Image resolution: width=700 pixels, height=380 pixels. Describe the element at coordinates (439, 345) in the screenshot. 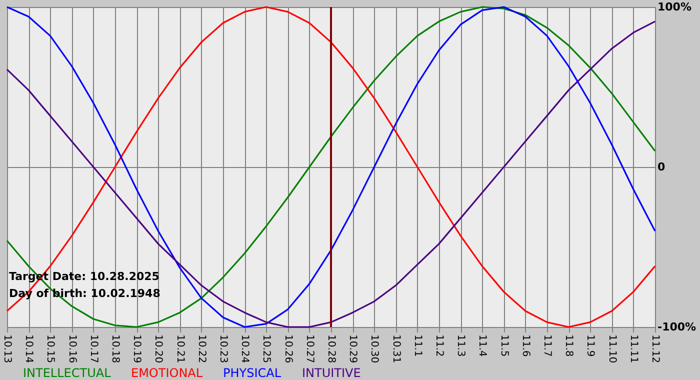

I see `x-tick-label: 11.2` at that location.